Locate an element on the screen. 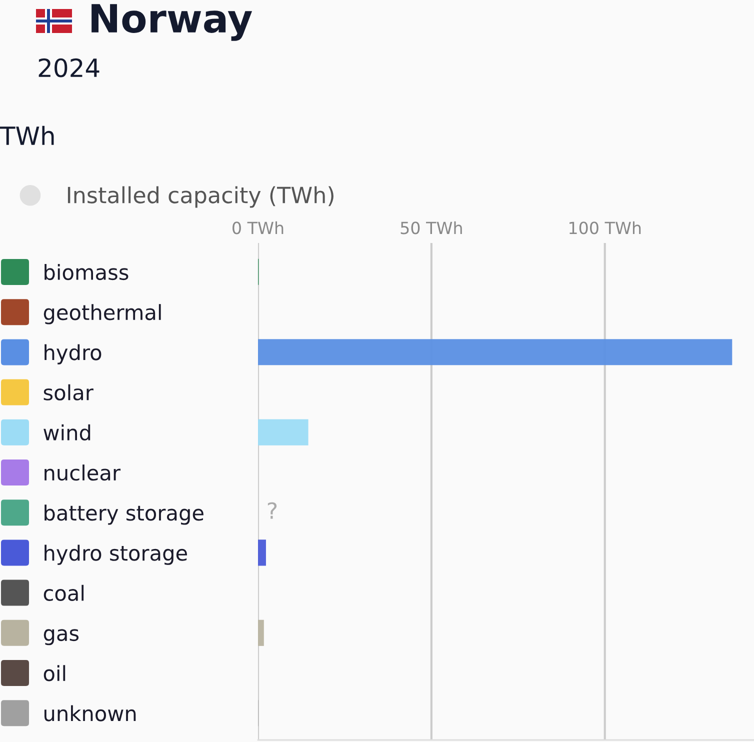  y-tick-label: coal is located at coordinates (64, 592).